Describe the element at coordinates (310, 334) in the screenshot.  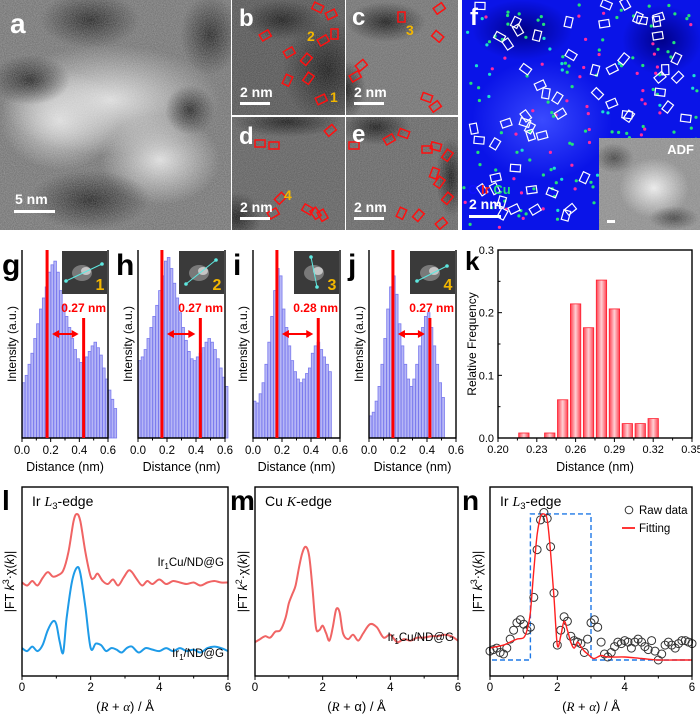
I see `arrow-head-right` at that location.